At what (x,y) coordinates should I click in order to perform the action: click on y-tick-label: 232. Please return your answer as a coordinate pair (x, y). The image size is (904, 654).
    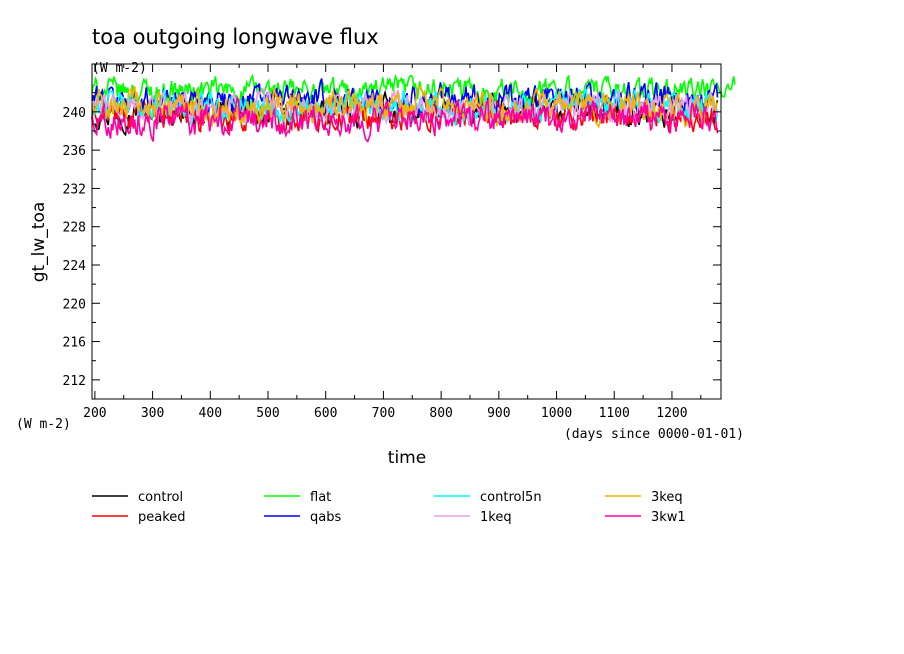
    Looking at the image, I should click on (74, 189).